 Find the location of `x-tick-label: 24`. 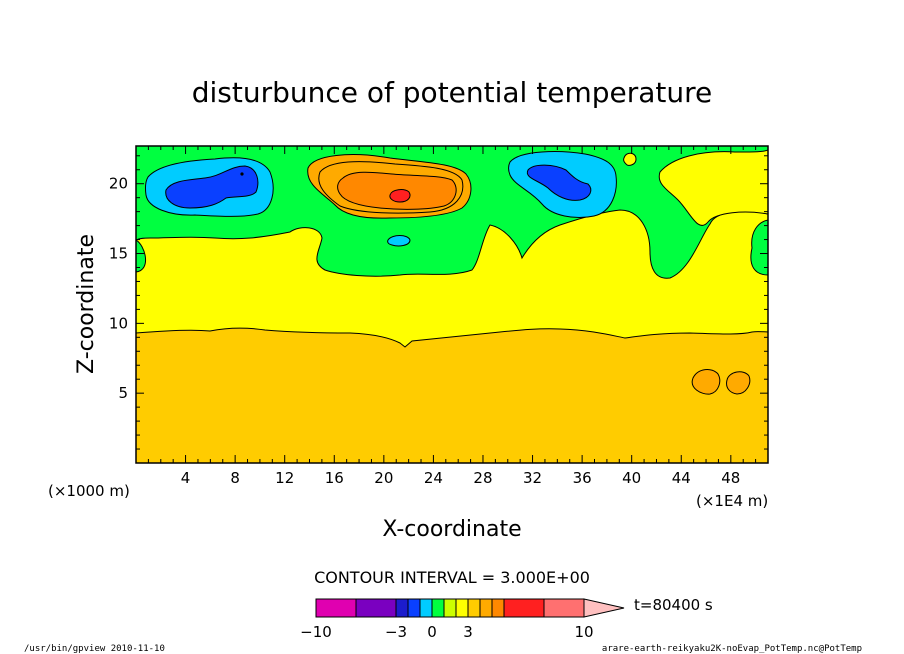

x-tick-label: 24 is located at coordinates (433, 478).